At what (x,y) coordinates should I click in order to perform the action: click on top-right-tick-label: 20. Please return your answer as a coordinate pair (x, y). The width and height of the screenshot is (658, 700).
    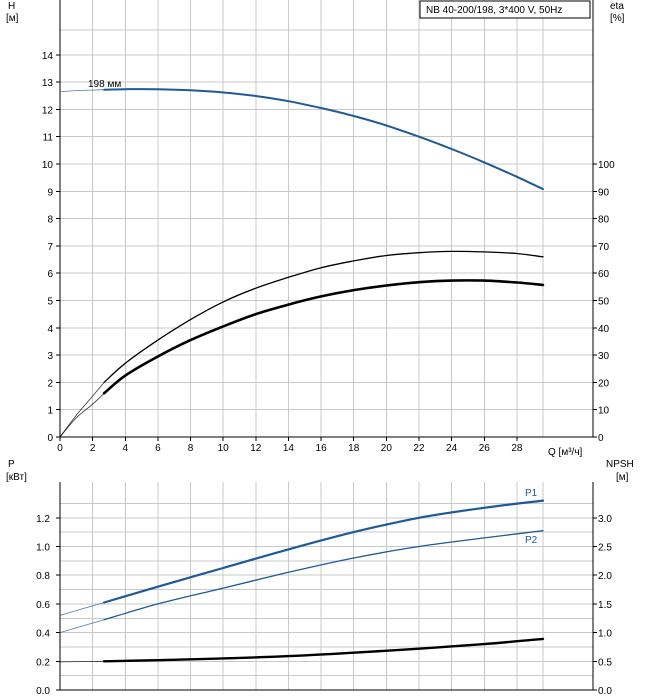
    Looking at the image, I should click on (604, 383).